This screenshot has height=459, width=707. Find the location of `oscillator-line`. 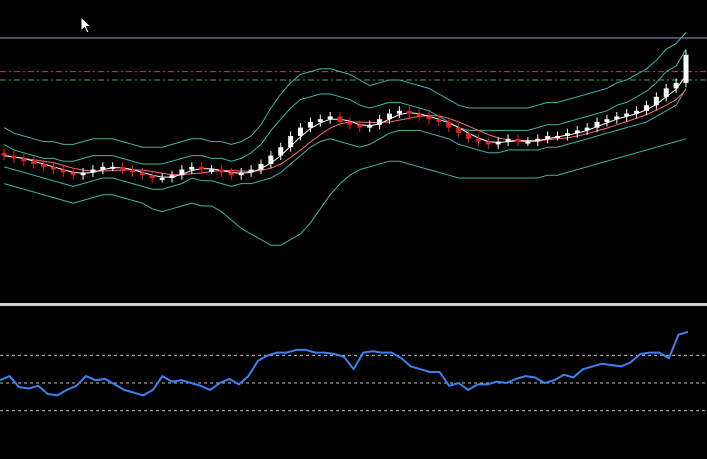

oscillator-line is located at coordinates (344, 363).